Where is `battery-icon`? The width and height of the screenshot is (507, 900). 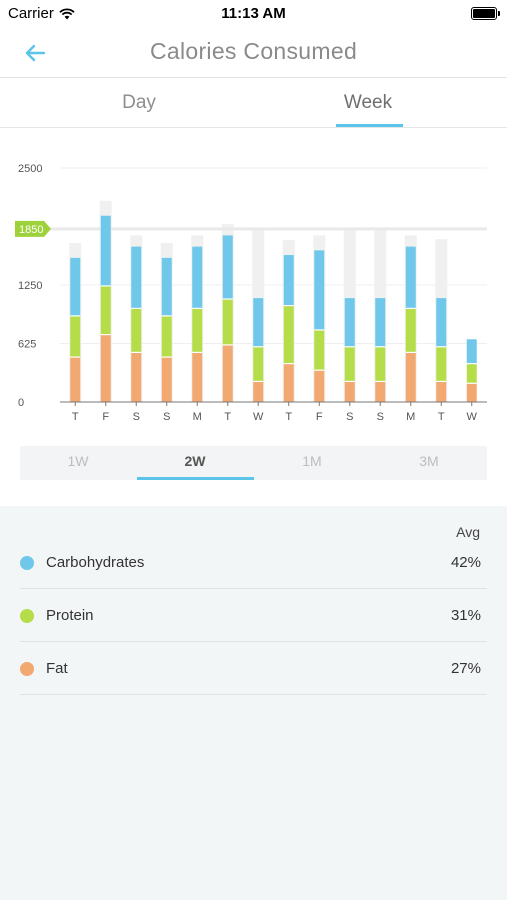 battery-icon is located at coordinates (485, 13).